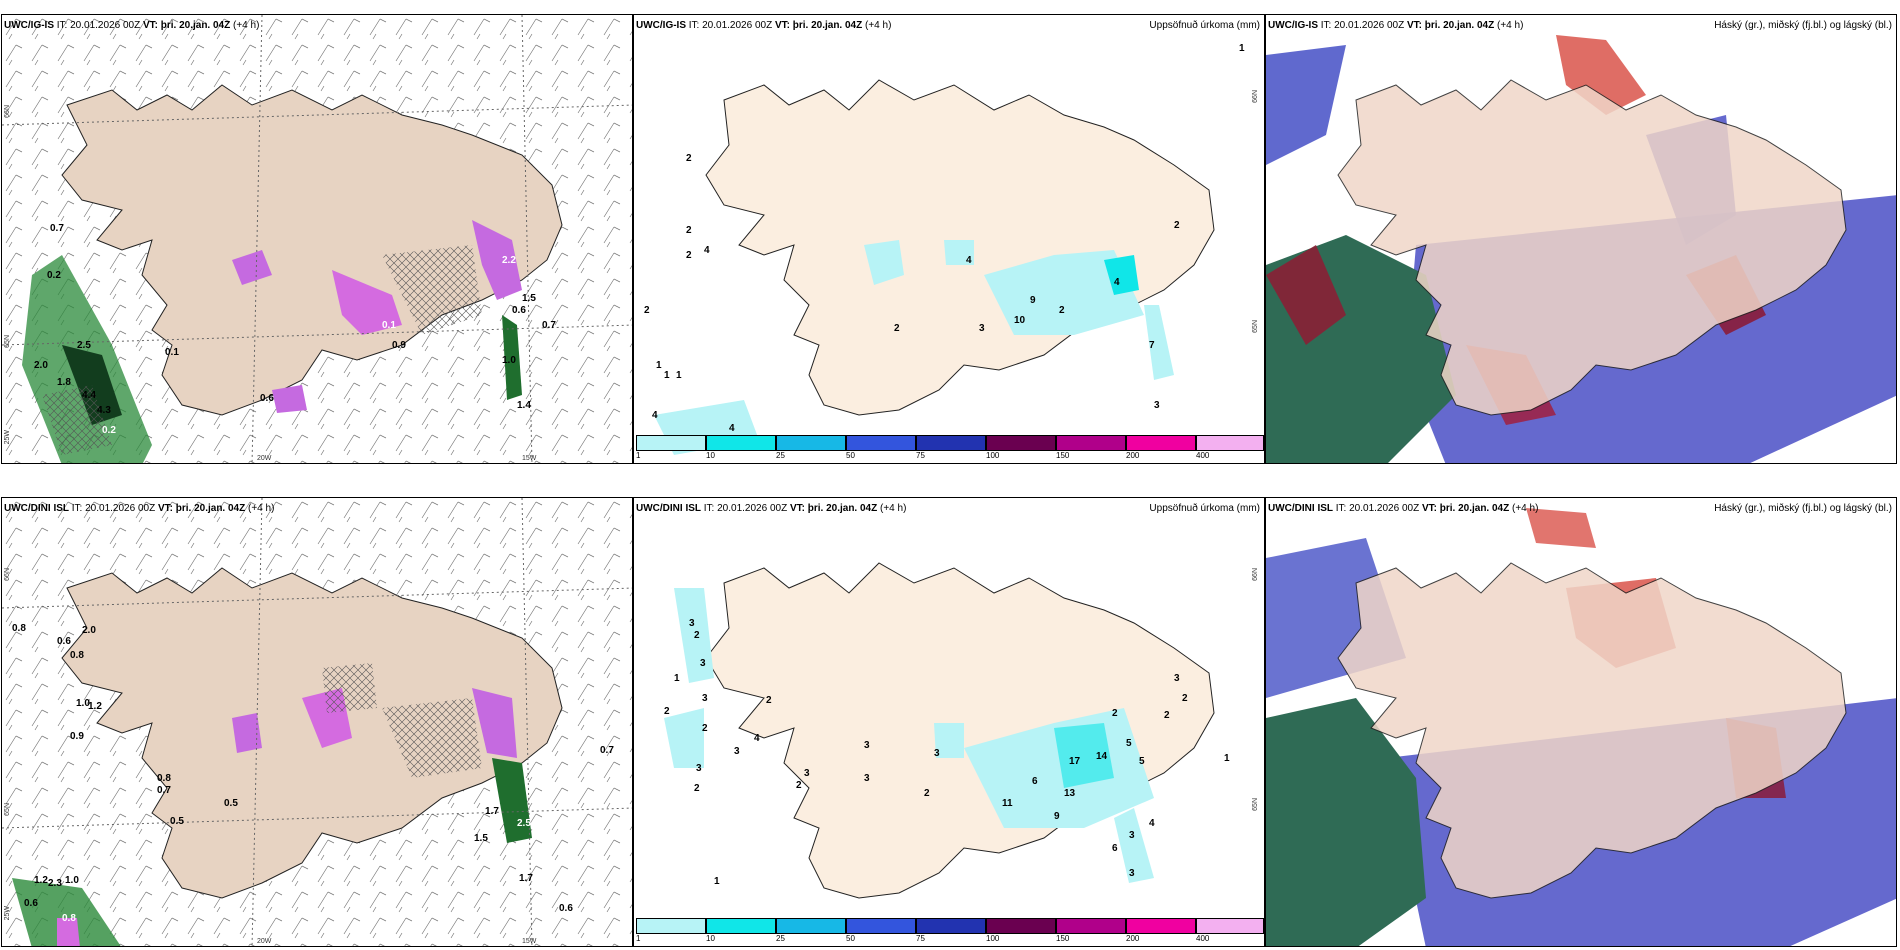 This screenshot has width=1900, height=950. Describe the element at coordinates (84, 345) in the screenshot. I see `precip-value: 2.5` at that location.